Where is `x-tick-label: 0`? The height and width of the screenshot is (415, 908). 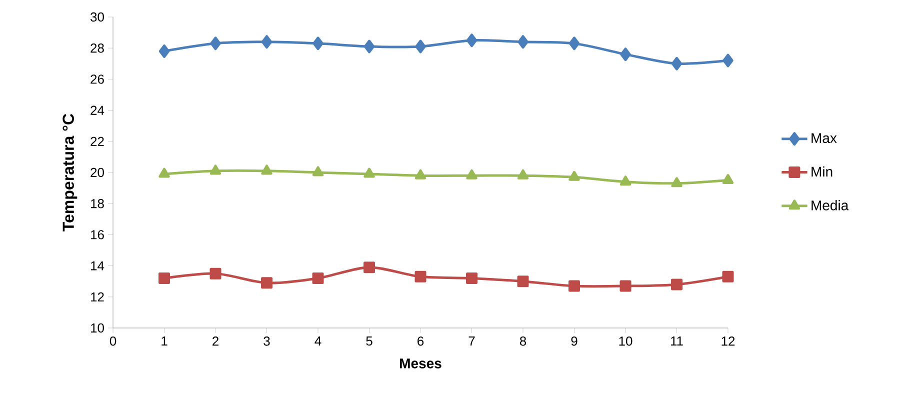 x-tick-label: 0 is located at coordinates (113, 341).